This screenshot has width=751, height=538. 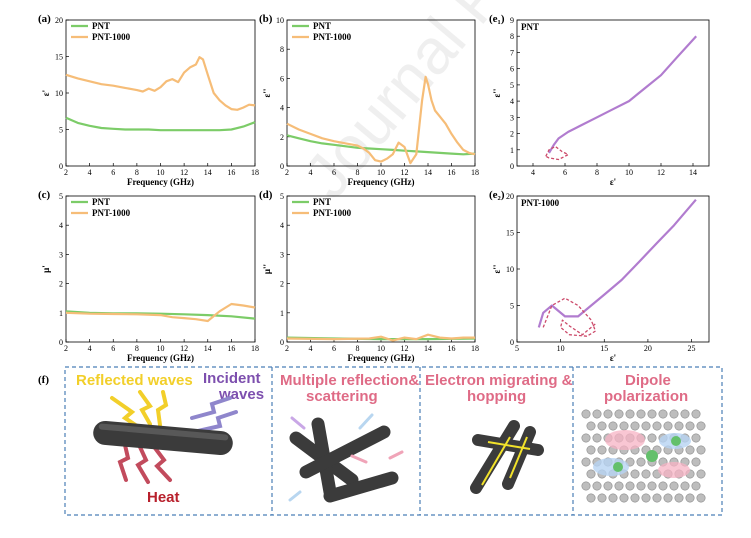 I want to click on panel-label-b: (b), so click(x=266, y=19).